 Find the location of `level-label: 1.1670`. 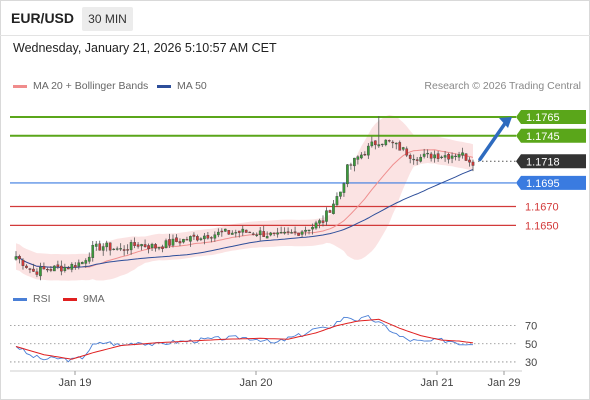

level-label: 1.1670 is located at coordinates (542, 207).